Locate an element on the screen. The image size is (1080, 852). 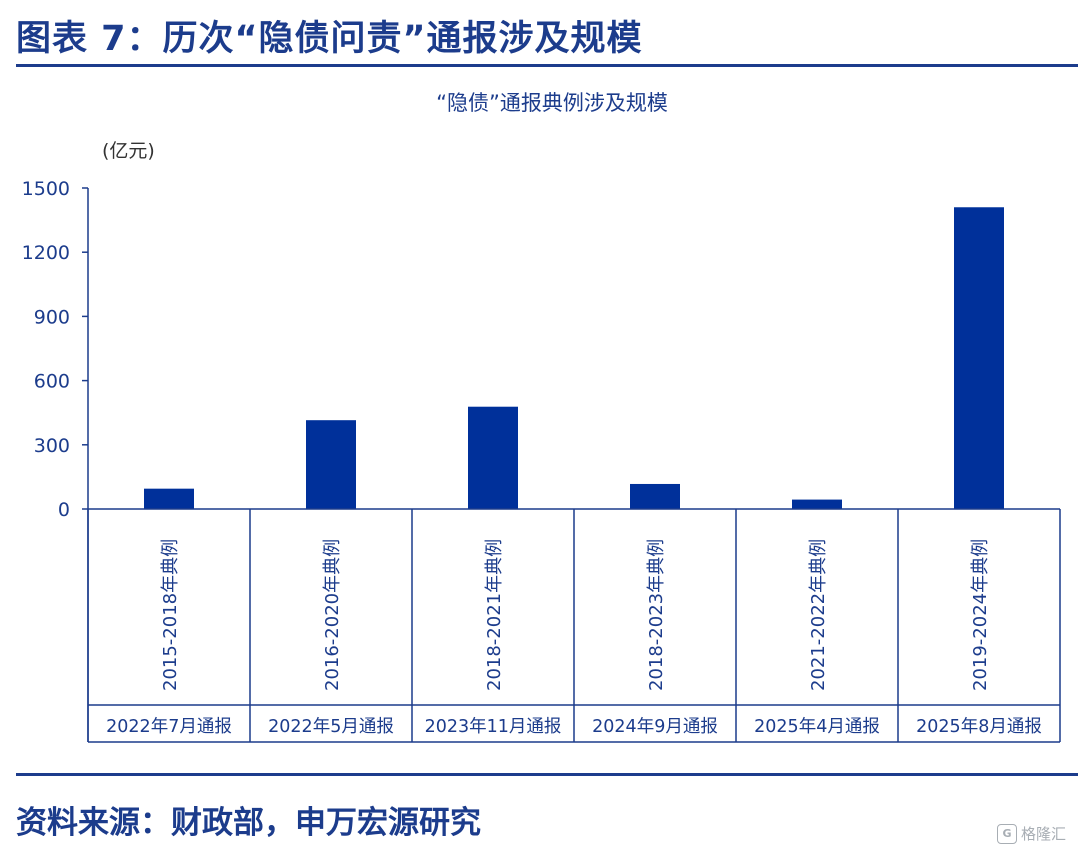
source-note: 资料来源：财政部，申万宏源研究 is located at coordinates (248, 823).